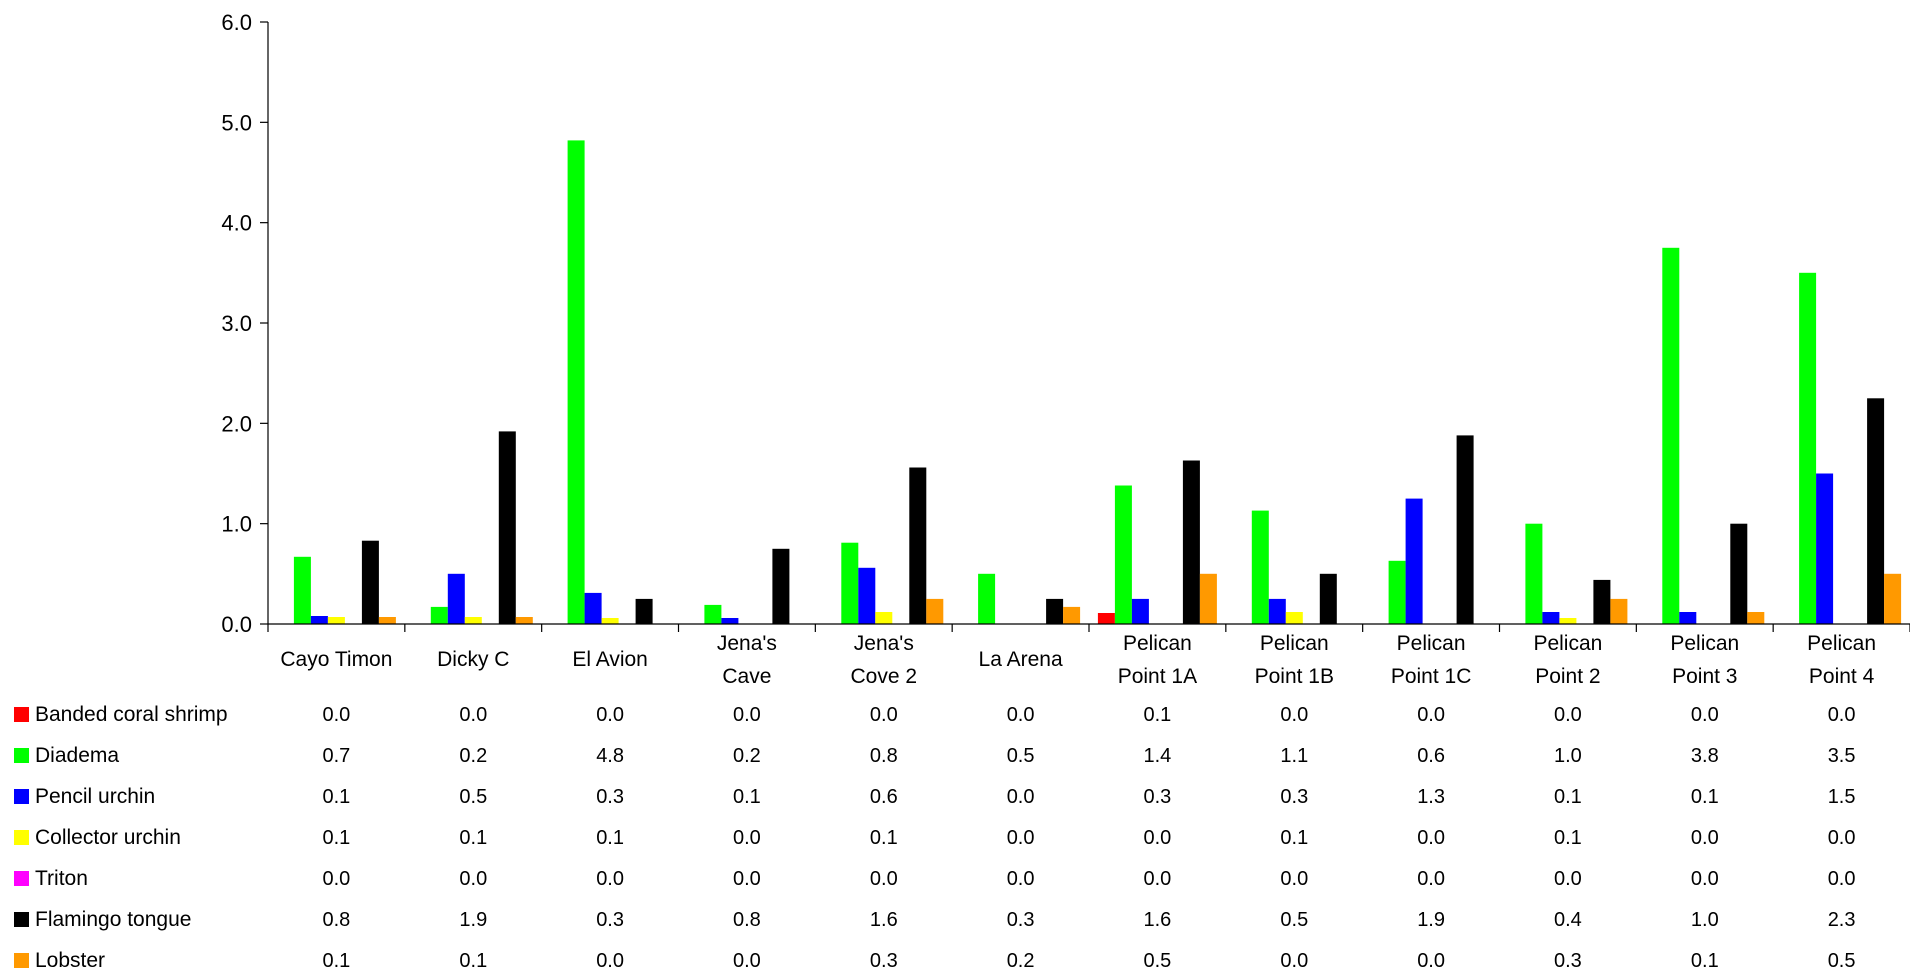  Describe the element at coordinates (336, 756) in the screenshot. I see `table-cell: 0.7` at that location.